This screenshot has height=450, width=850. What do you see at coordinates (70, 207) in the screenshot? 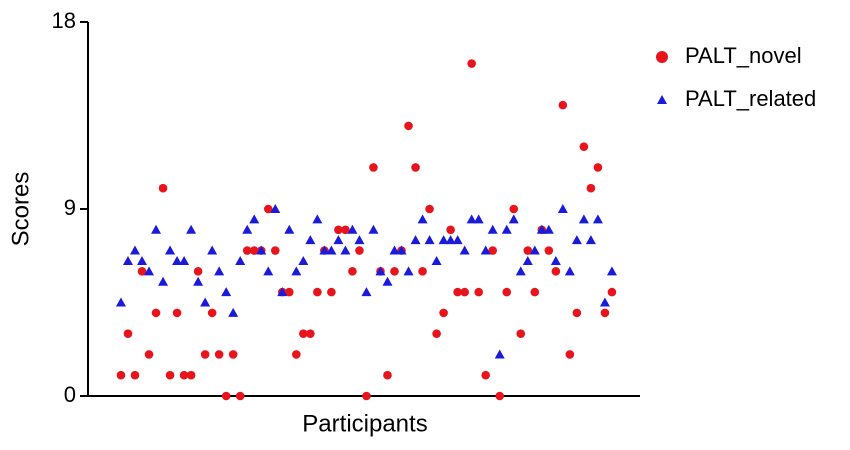
I see `y-tick-label: 9` at bounding box center [70, 207].